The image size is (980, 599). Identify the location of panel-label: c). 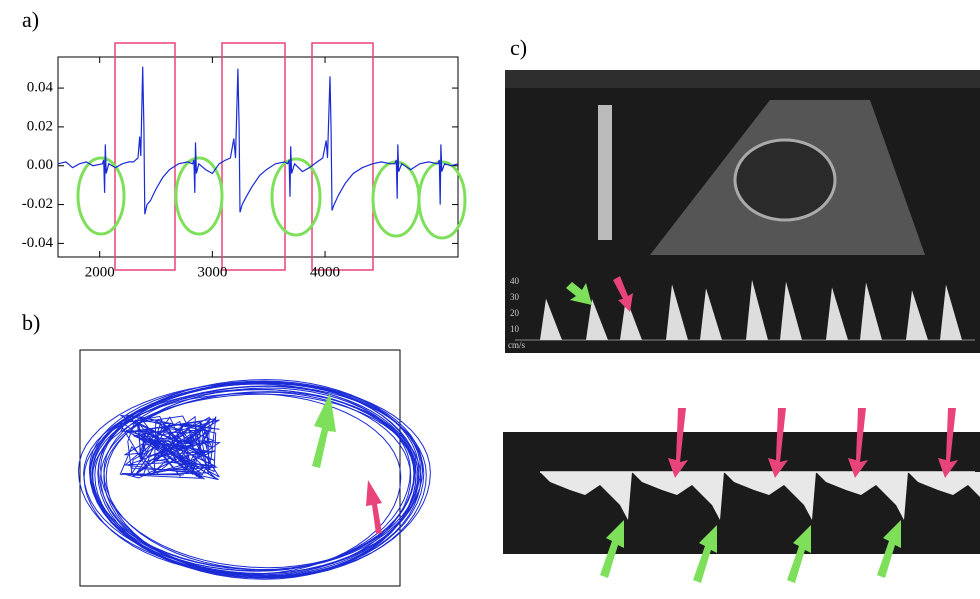
(518, 47).